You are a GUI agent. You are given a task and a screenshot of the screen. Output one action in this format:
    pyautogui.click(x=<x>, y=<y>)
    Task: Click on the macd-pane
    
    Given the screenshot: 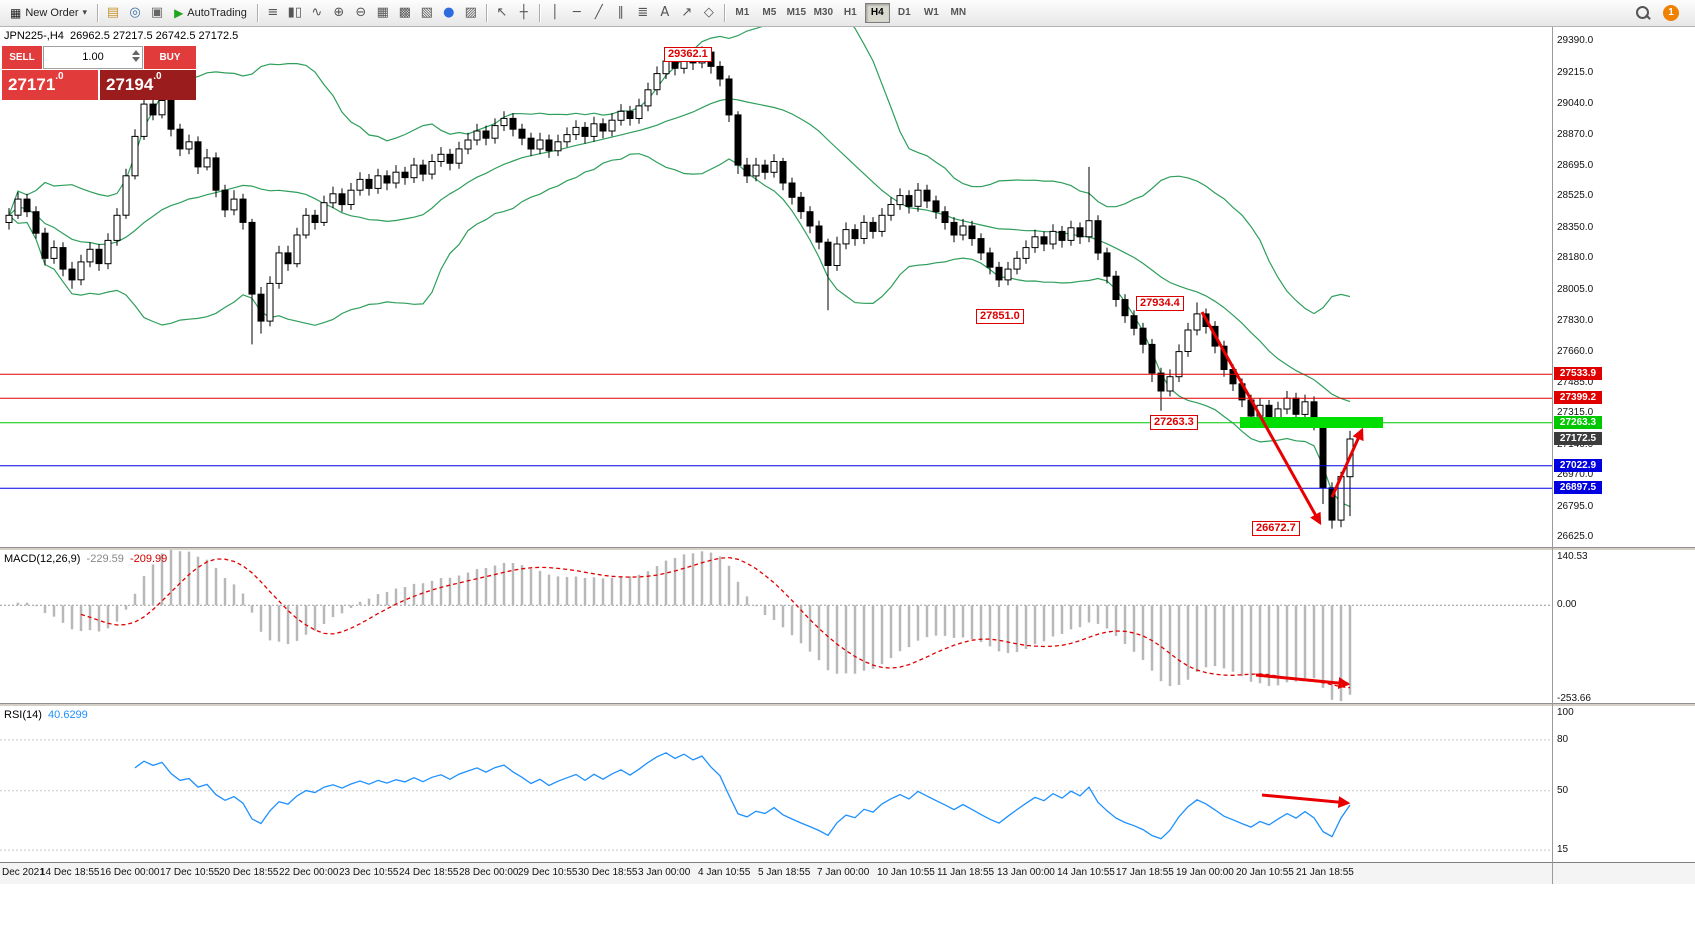 What is the action you would take?
    pyautogui.click(x=776, y=626)
    